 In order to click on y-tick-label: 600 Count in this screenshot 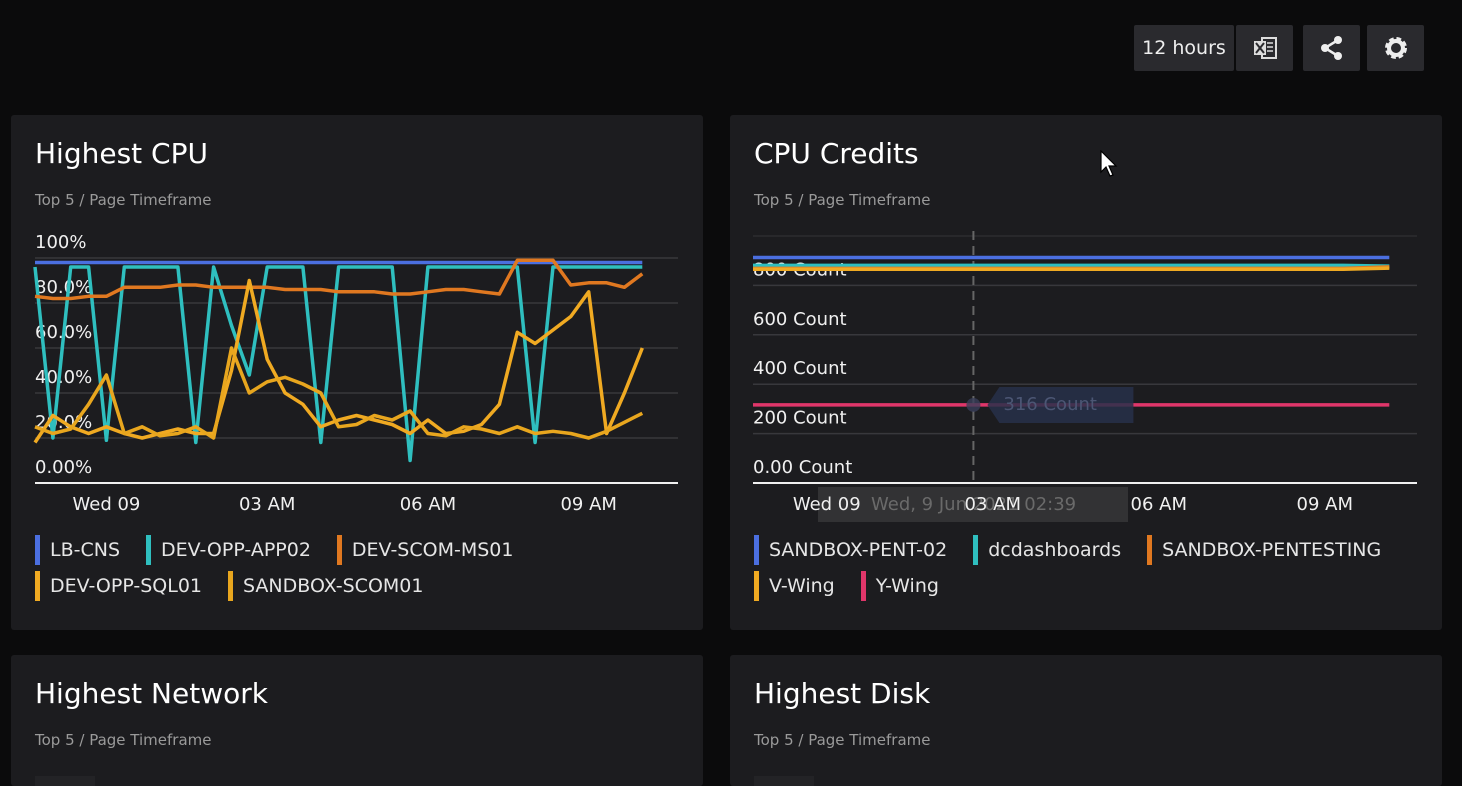, I will do `click(800, 319)`.